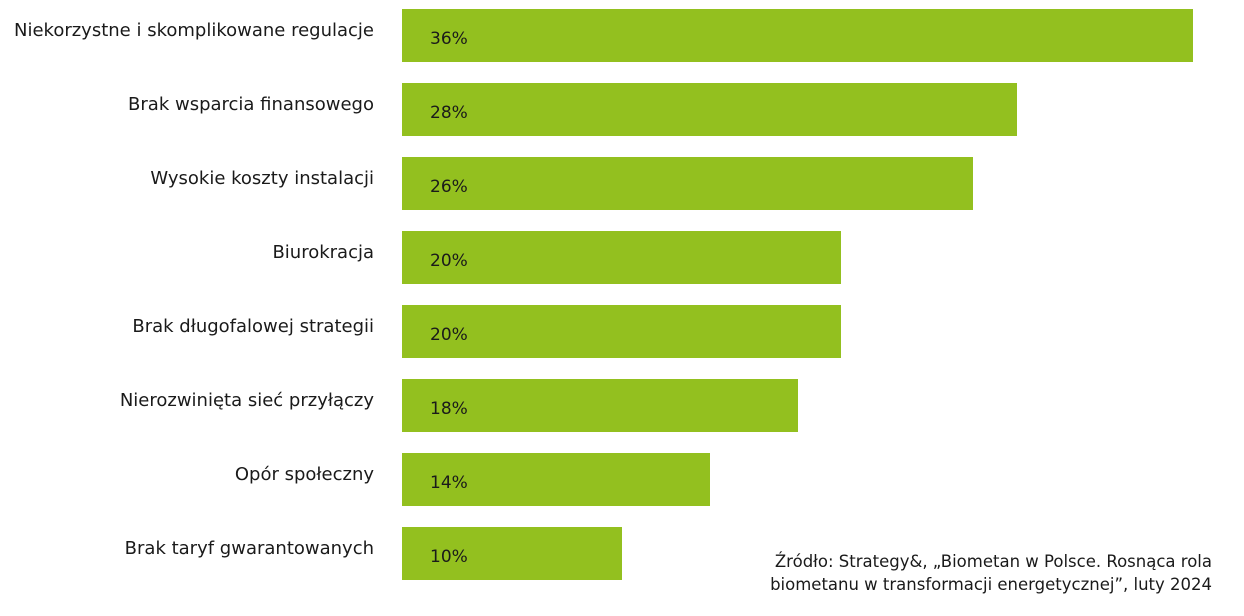 This screenshot has height=616, width=1244. I want to click on category-label: Wysokie koszty instalacji, so click(262, 178).